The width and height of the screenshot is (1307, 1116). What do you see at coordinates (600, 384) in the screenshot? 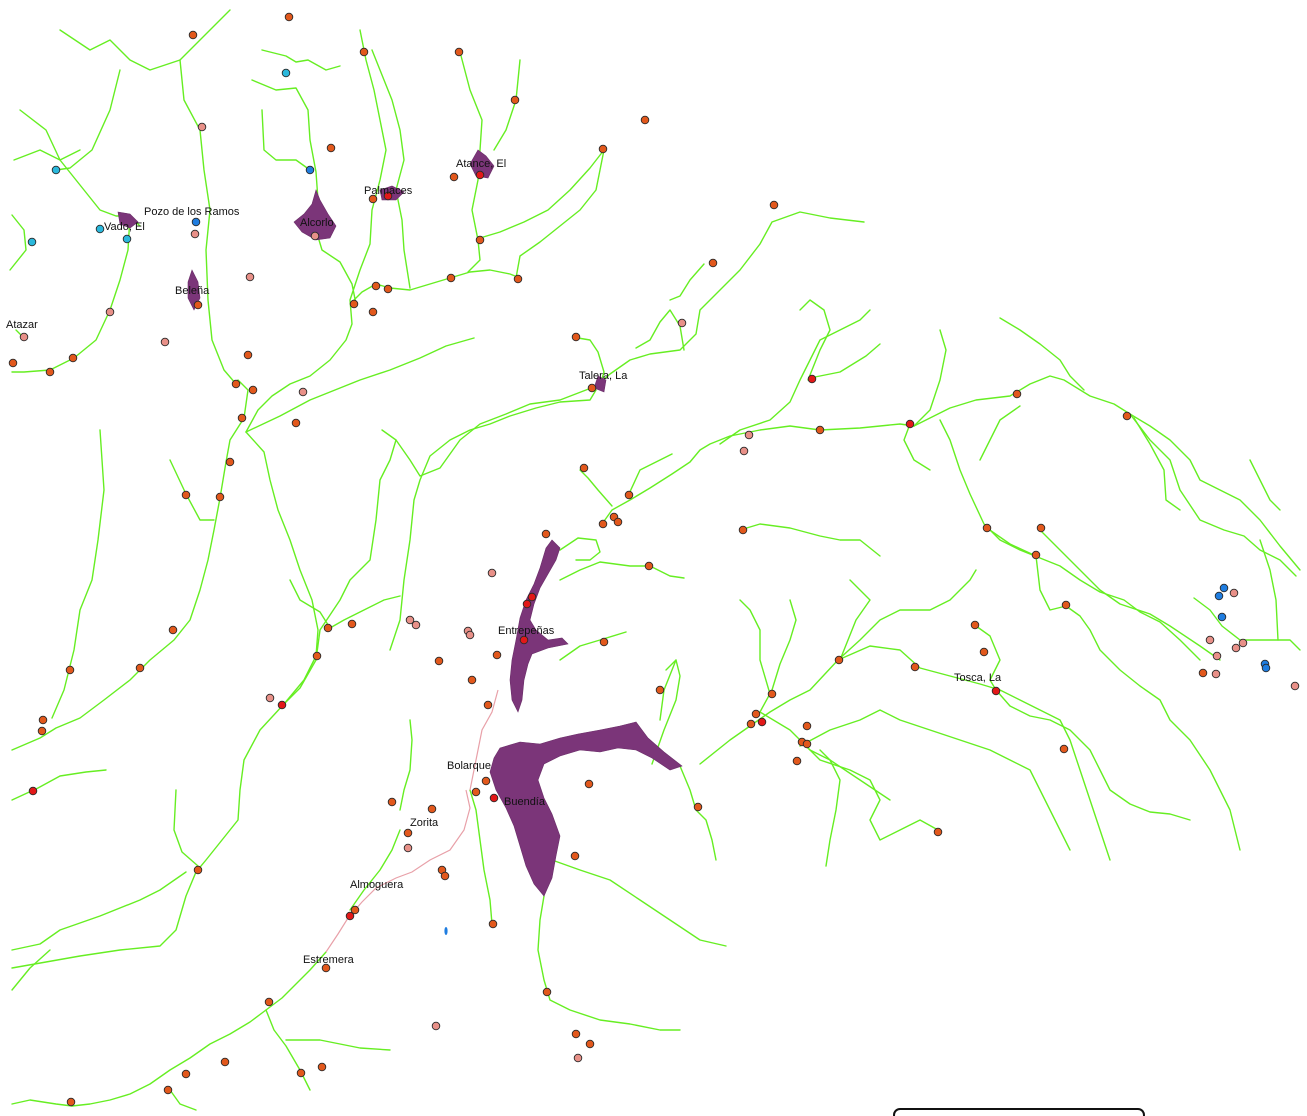
I see `reservoir-talera` at bounding box center [600, 384].